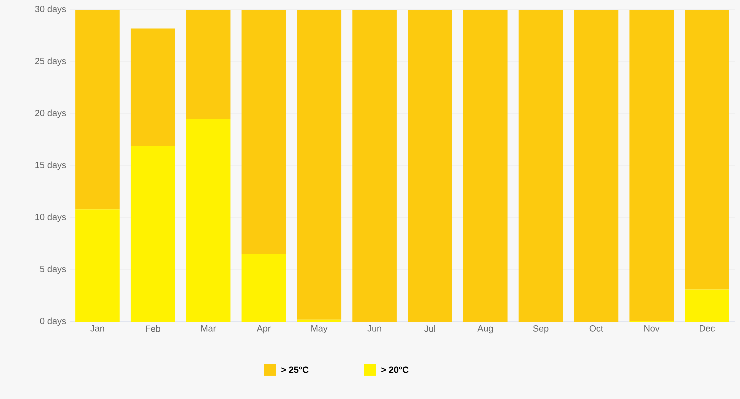 The height and width of the screenshot is (399, 740). Describe the element at coordinates (97, 329) in the screenshot. I see `x-tick-label: Jan` at that location.